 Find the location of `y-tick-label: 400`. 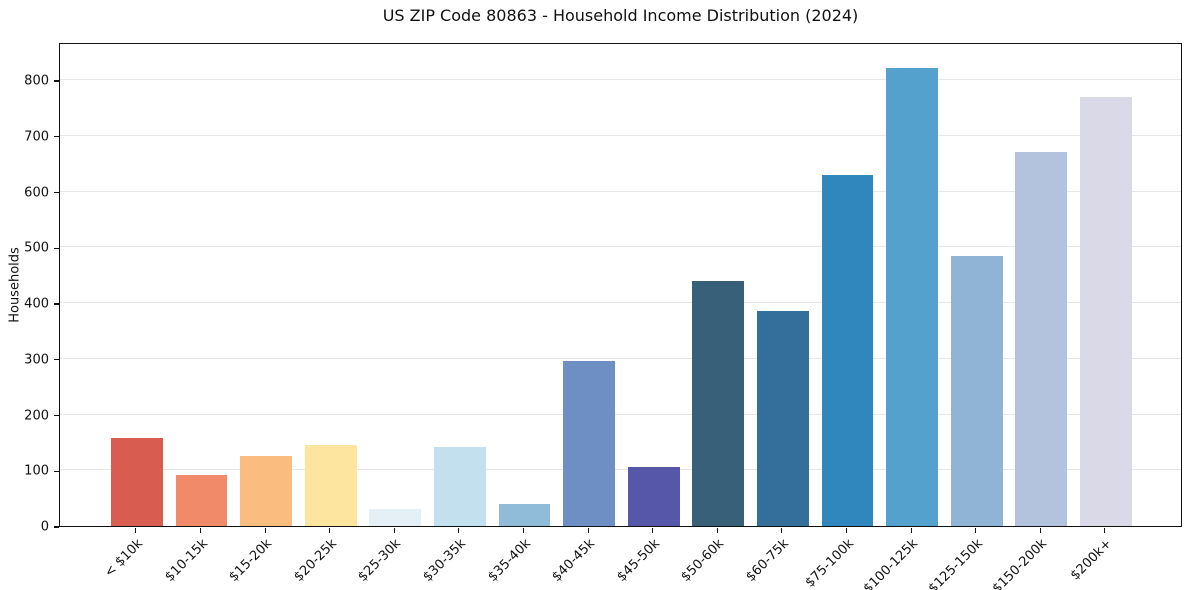

y-tick-label: 400 is located at coordinates (36, 304).